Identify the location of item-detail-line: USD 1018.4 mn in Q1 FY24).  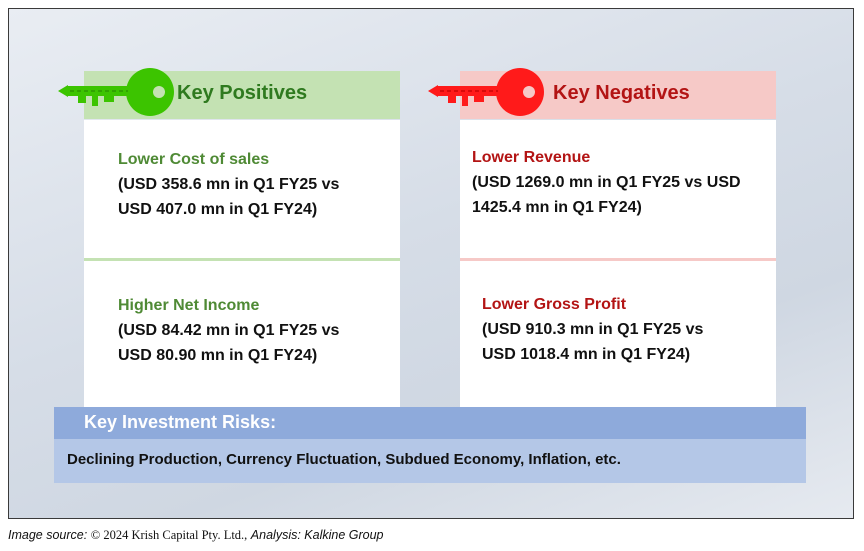
(586, 354).